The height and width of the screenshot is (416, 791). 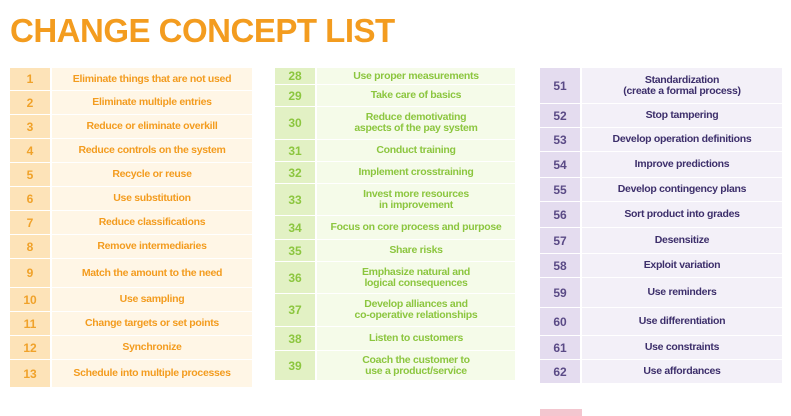 What do you see at coordinates (31, 198) in the screenshot?
I see `concept-number: 6` at bounding box center [31, 198].